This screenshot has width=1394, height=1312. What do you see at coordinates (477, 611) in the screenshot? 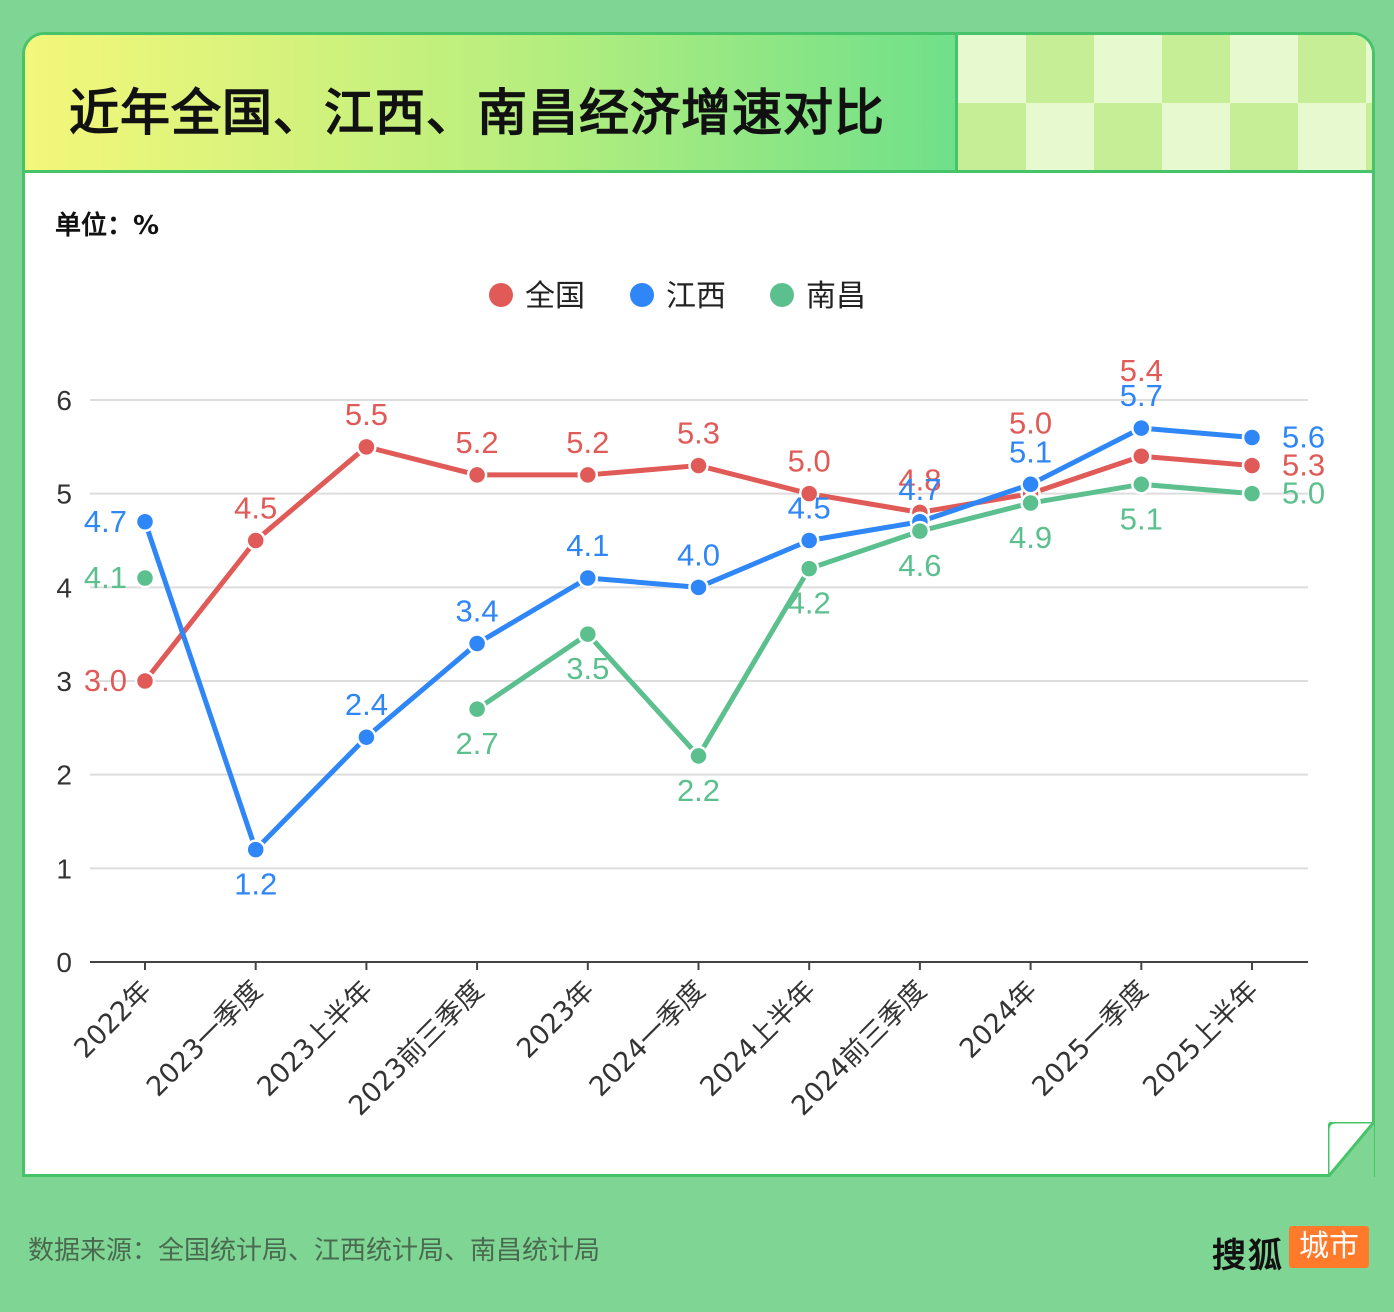
I see `data-label: 3.4` at bounding box center [477, 611].